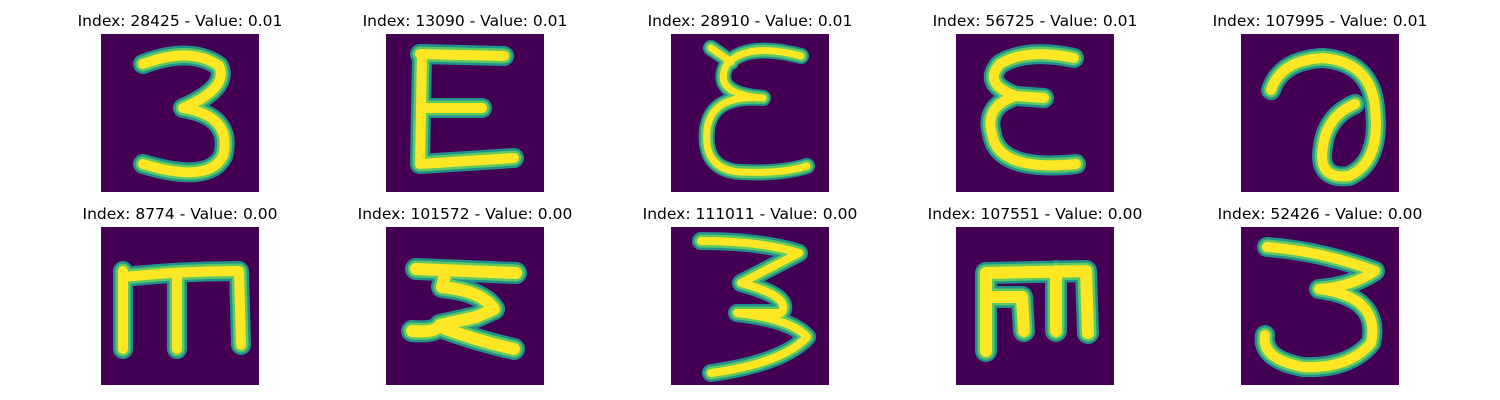 The width and height of the screenshot is (1500, 400). What do you see at coordinates (465, 214) in the screenshot?
I see `panel-title: Index: 101572 - Value: 0.00` at bounding box center [465, 214].